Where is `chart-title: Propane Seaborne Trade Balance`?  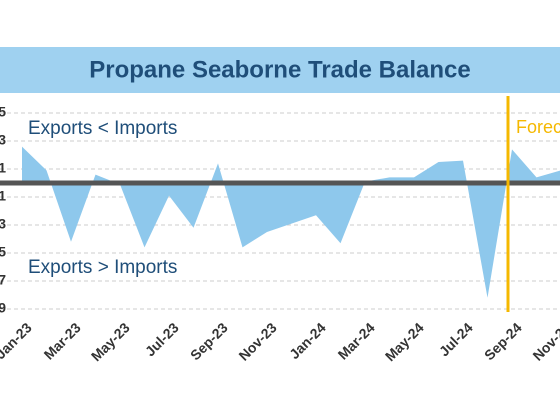 chart-title: Propane Seaborne Trade Balance is located at coordinates (279, 69).